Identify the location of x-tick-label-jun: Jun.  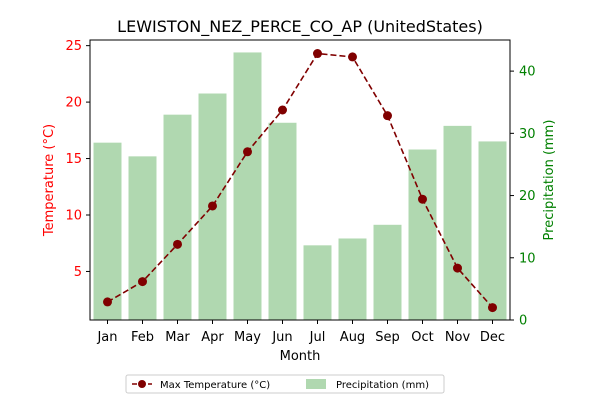
(281, 337).